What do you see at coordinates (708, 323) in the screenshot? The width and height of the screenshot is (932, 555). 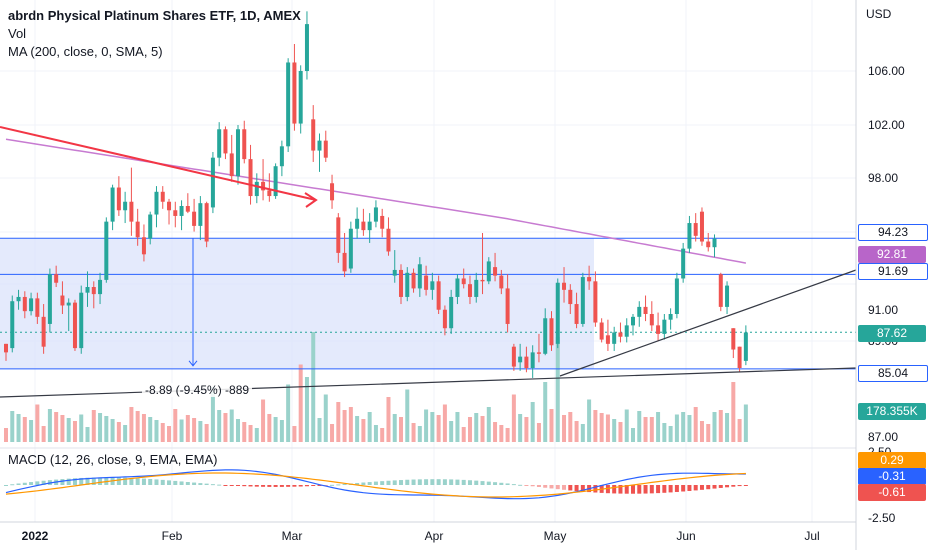 I see `rising-trendline` at bounding box center [708, 323].